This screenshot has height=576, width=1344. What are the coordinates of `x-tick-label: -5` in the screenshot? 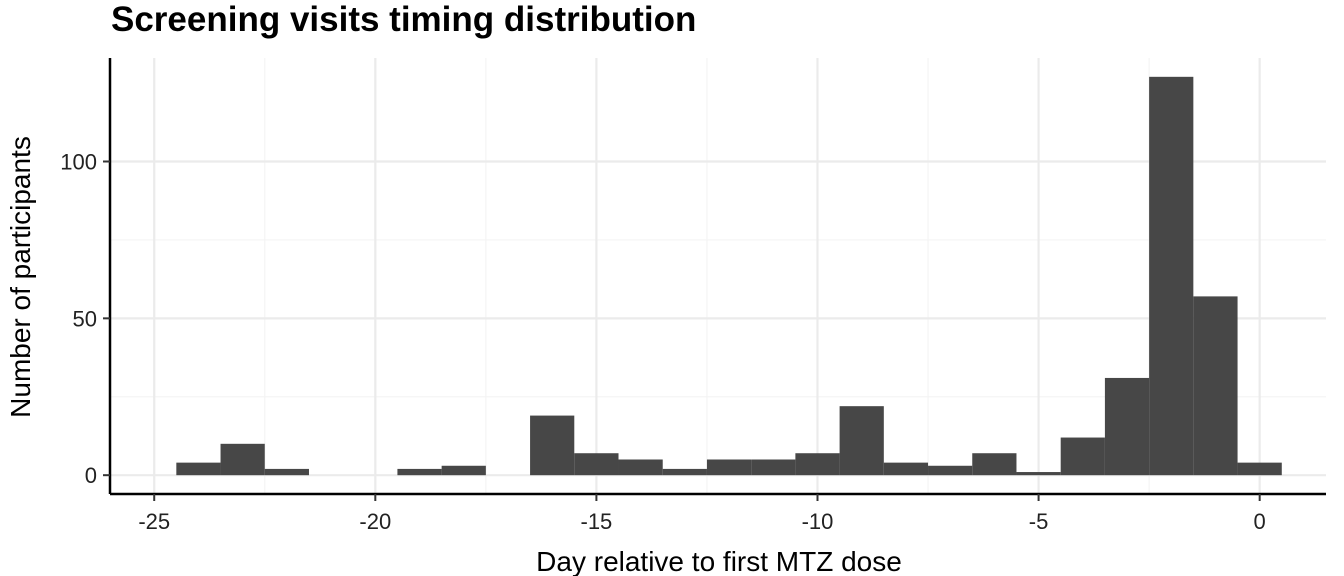 It's located at (1039, 521).